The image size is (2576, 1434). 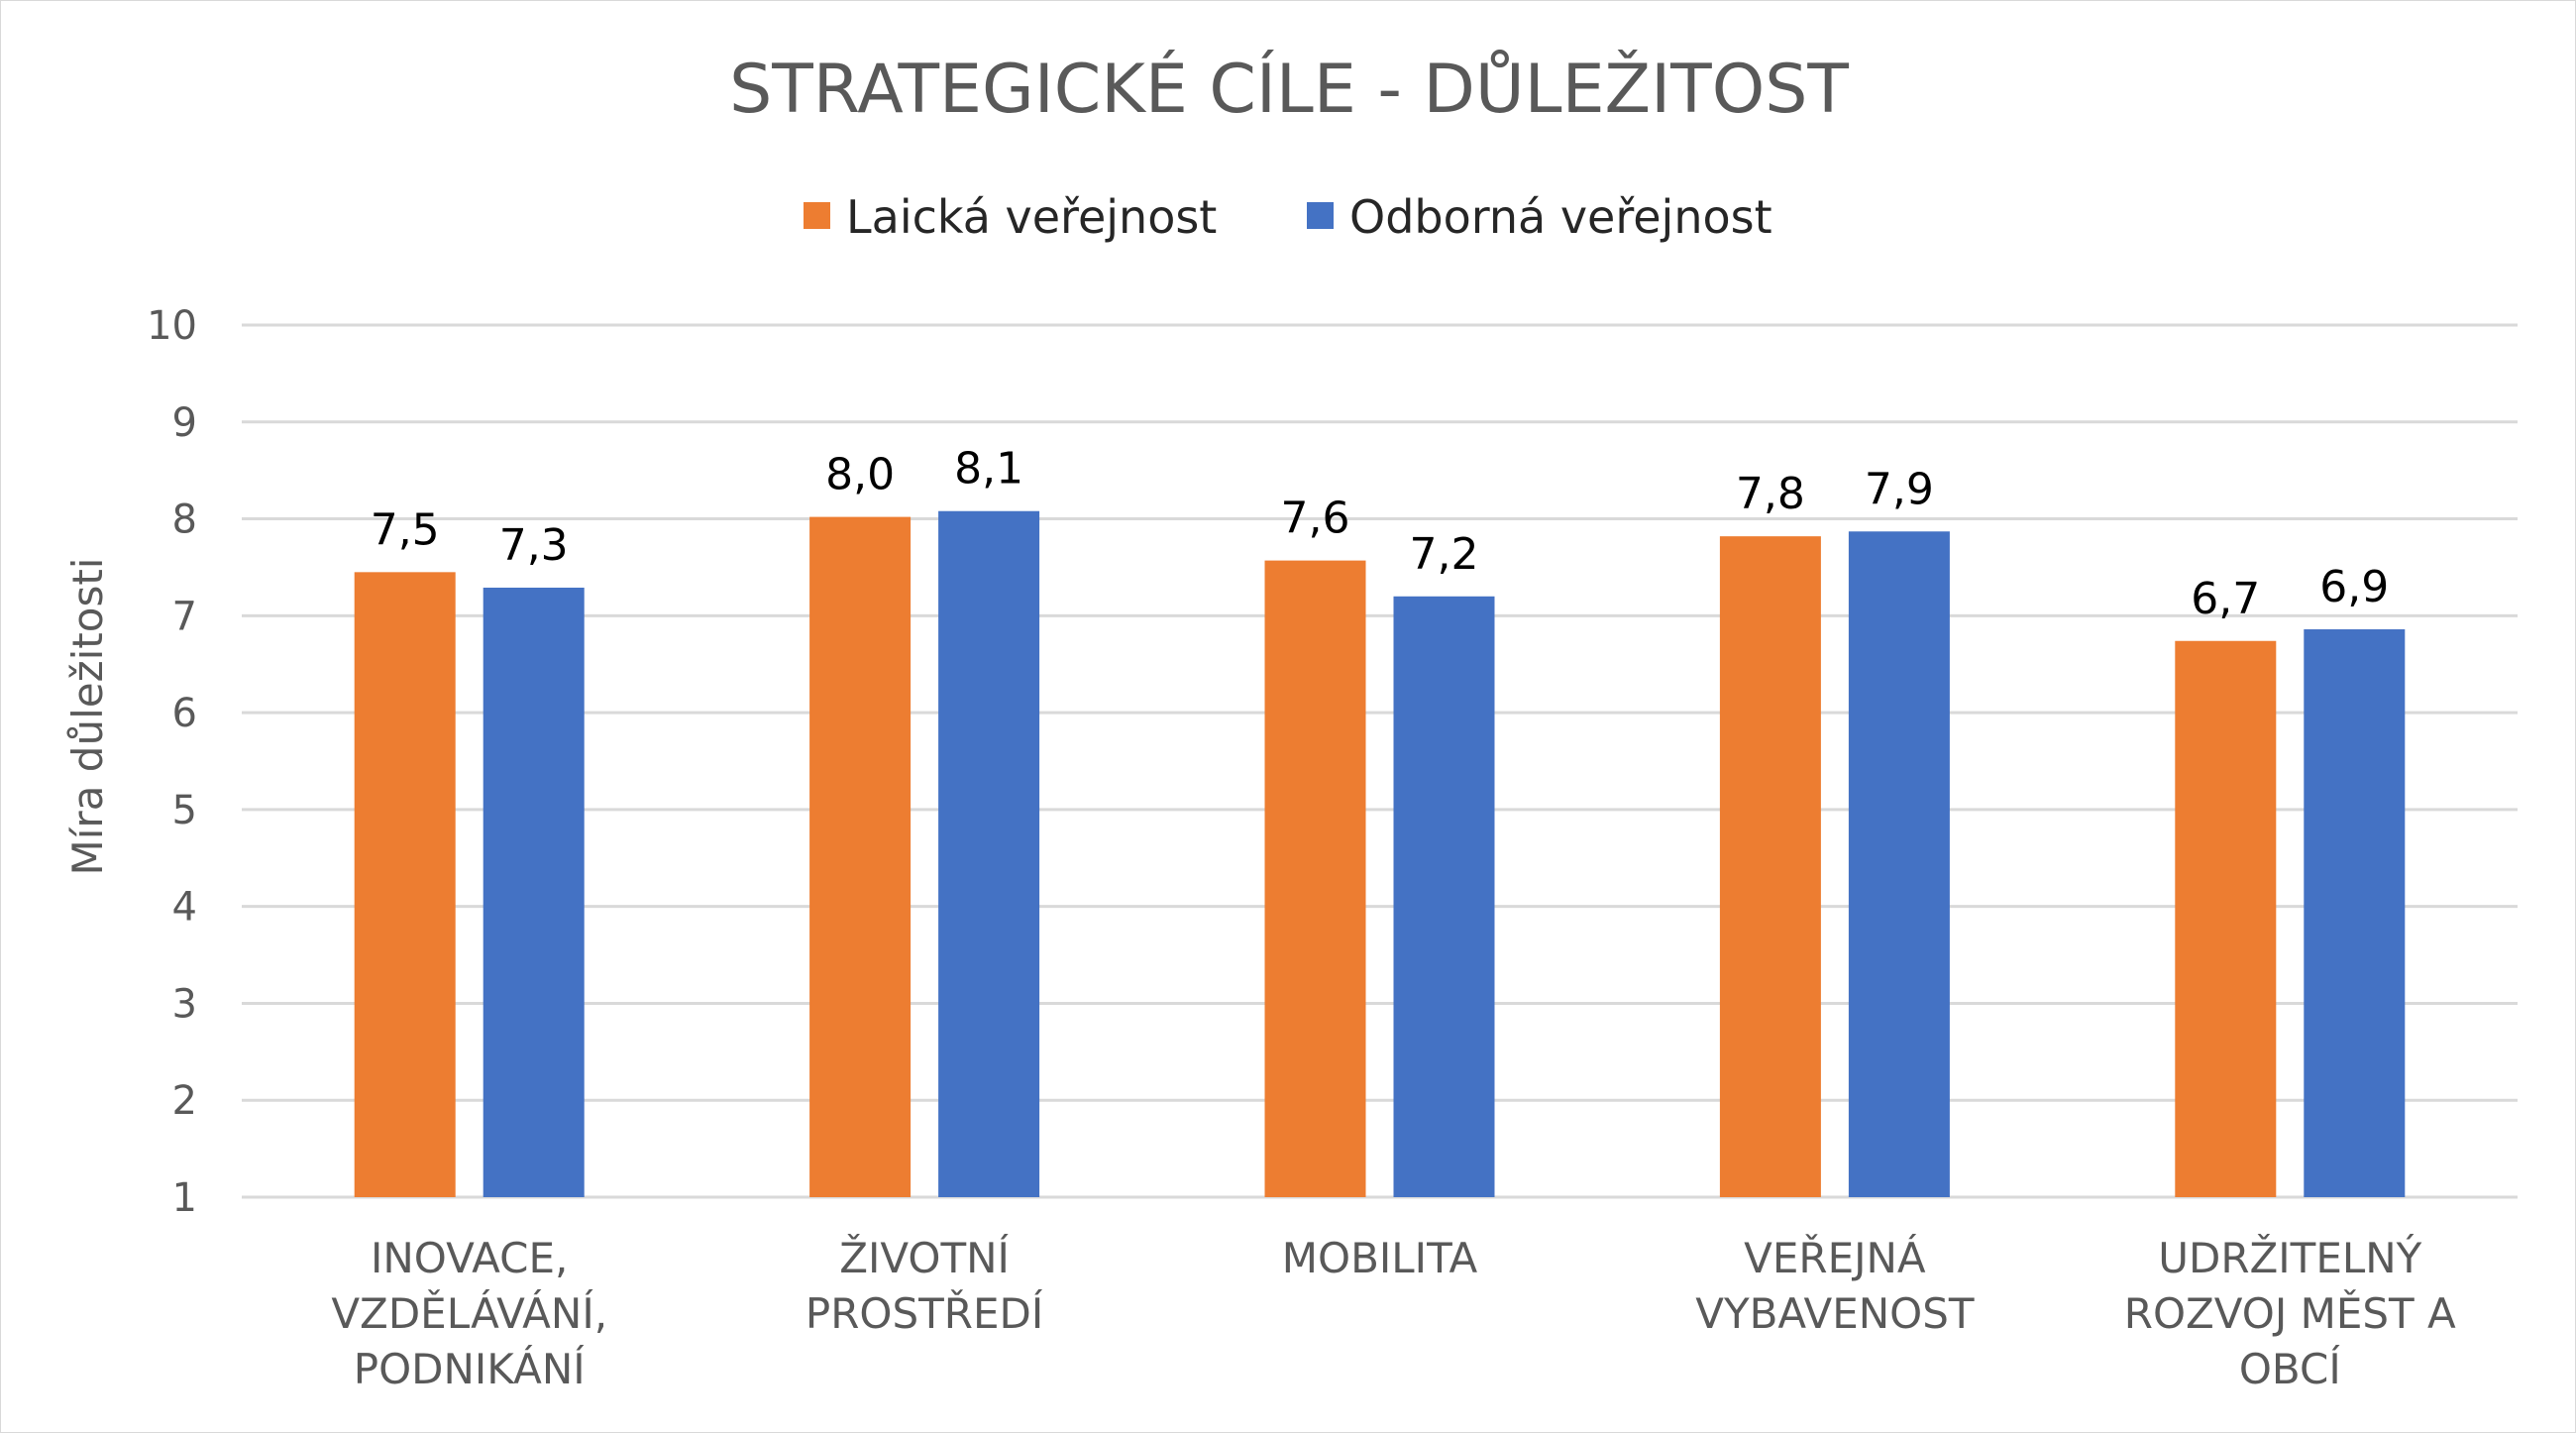 I want to click on y-tick-1: 1, so click(x=184, y=1198).